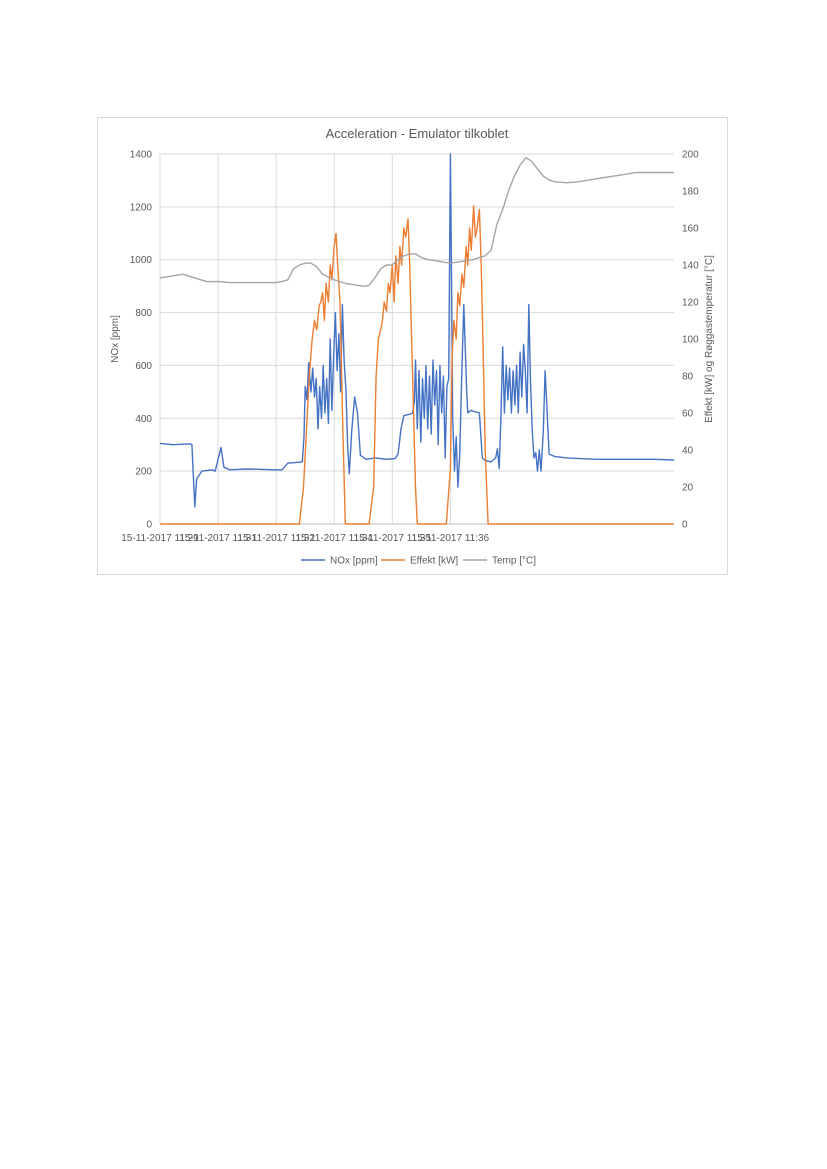  Describe the element at coordinates (143, 419) in the screenshot. I see `y-tick-label: 400` at that location.